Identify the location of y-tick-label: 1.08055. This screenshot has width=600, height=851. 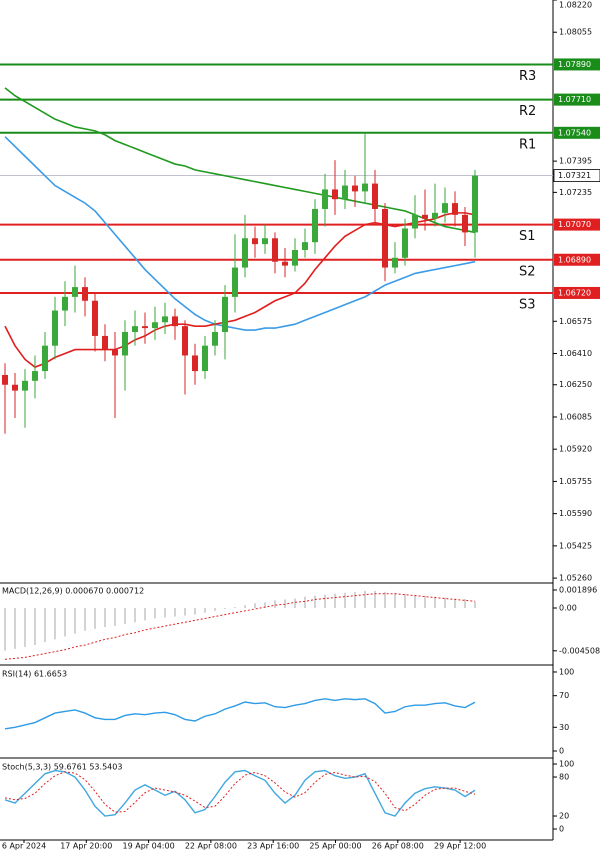
(575, 32).